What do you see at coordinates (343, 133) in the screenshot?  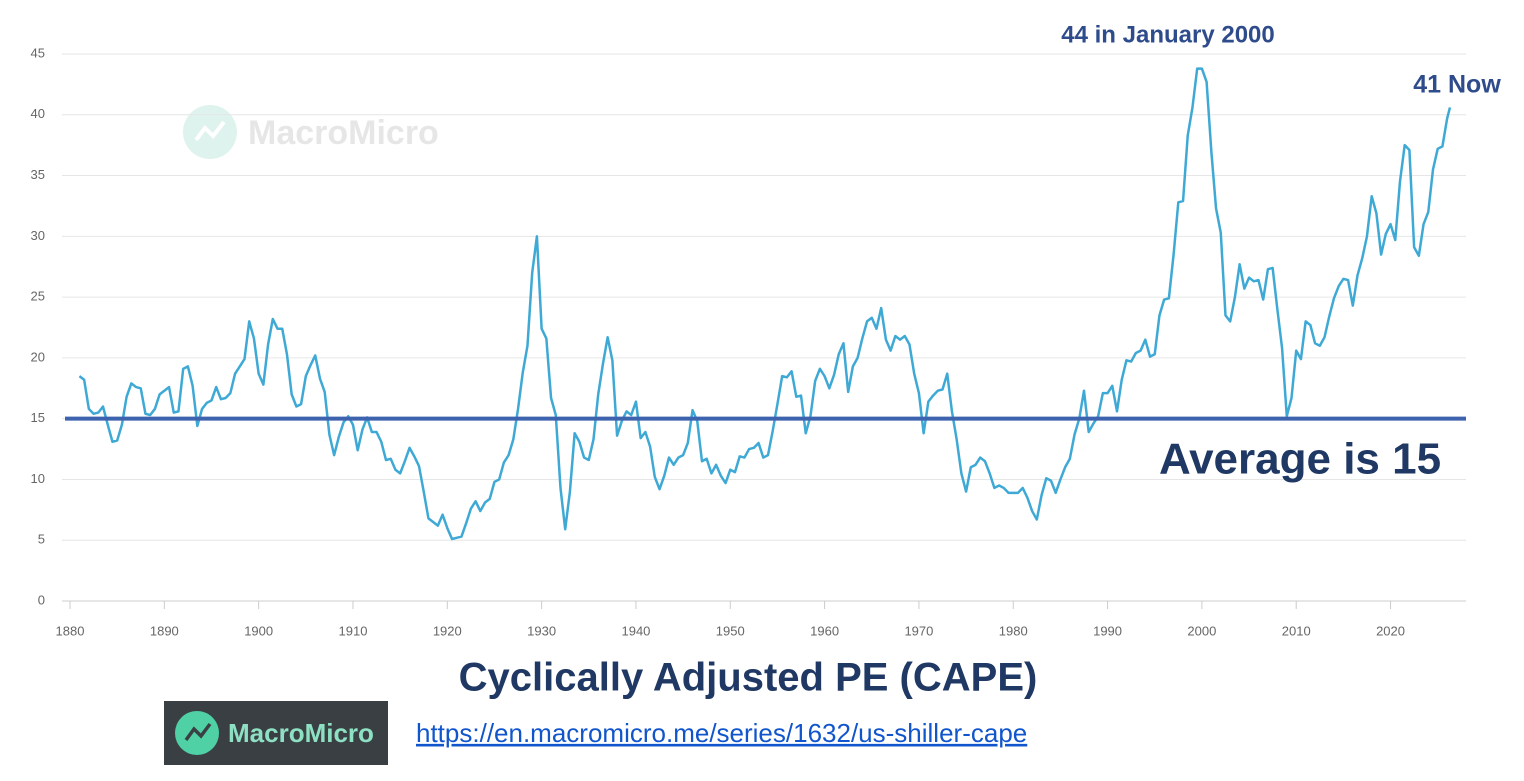 I see `watermark-text: MacroMicro` at bounding box center [343, 133].